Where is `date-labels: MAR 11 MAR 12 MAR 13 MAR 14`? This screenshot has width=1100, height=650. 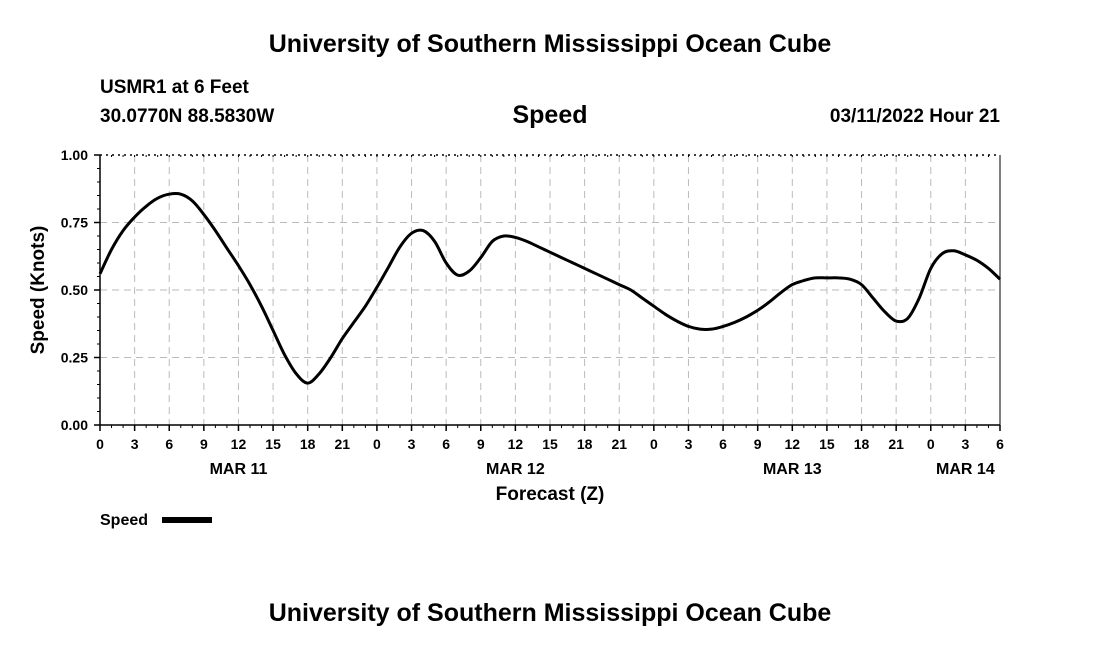 date-labels: MAR 11 MAR 12 MAR 13 MAR 14 is located at coordinates (602, 469).